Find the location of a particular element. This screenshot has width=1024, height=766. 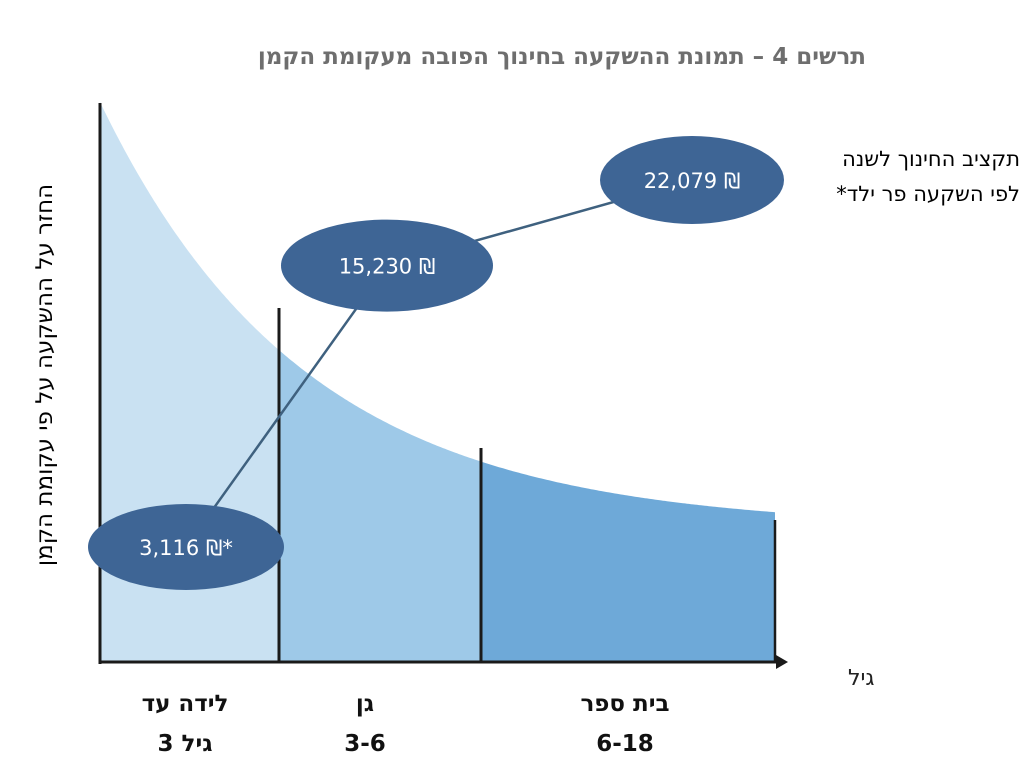

budget-bubble-birth is located at coordinates (186, 547).